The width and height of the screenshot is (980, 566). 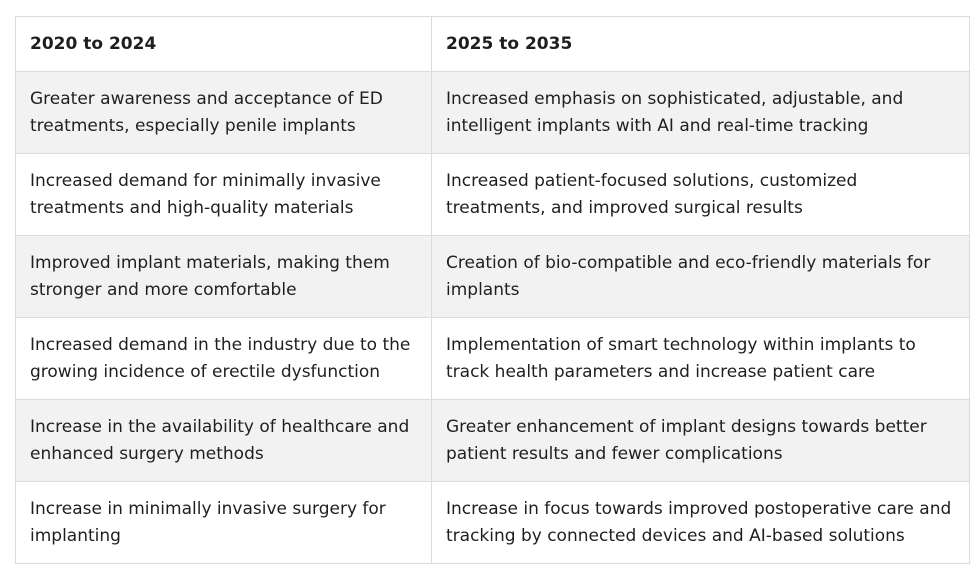 I want to click on table-header-row: 2020 to 2024 2025 to 2035, so click(x=492, y=44).